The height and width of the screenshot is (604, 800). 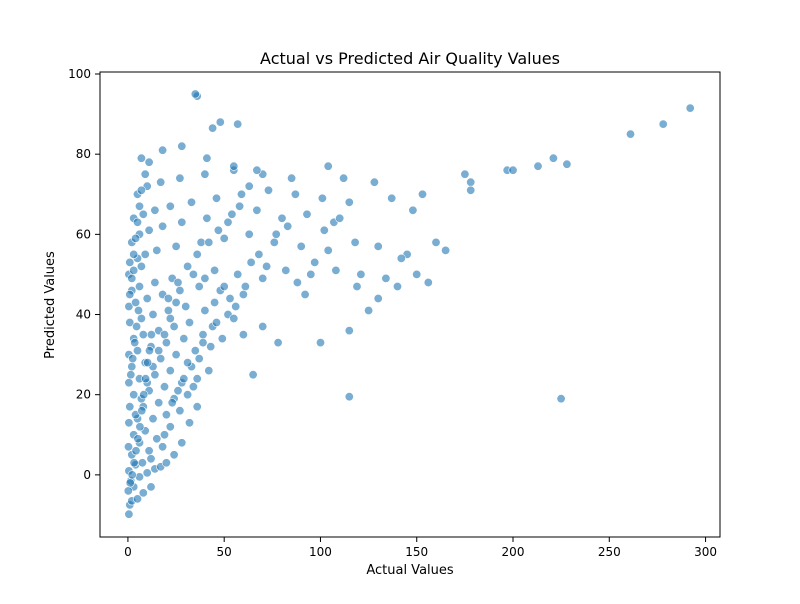 What do you see at coordinates (83, 395) in the screenshot?
I see `y-tick-label: 20` at bounding box center [83, 395].